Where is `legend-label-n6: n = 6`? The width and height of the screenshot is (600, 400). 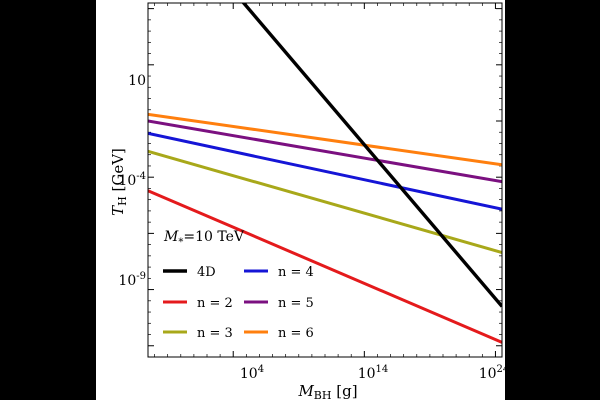
legend-label-n6: n = 6 is located at coordinates (296, 333).